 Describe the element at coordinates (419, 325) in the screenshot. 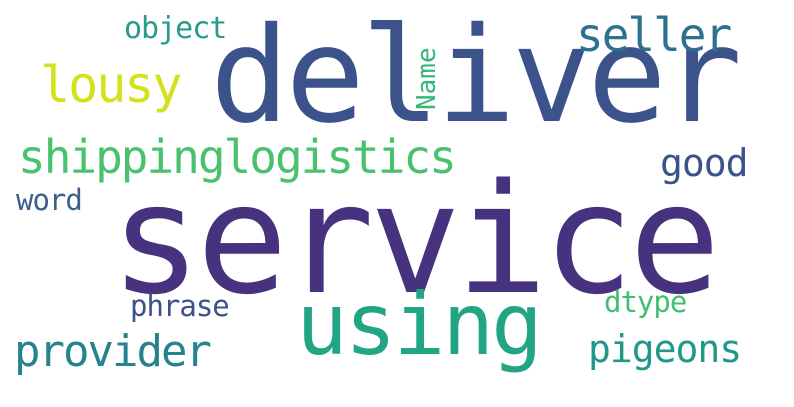

I see `word-using: using` at that location.